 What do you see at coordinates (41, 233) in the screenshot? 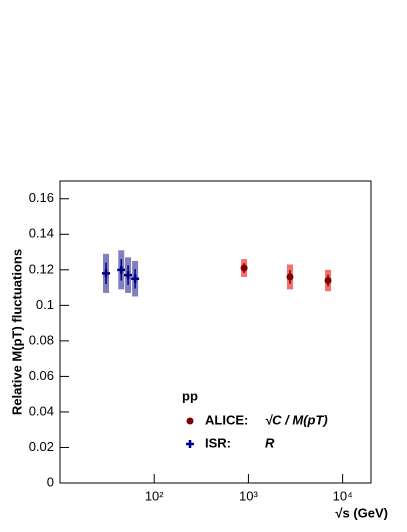
I see `y-tick-label: 0.14` at bounding box center [41, 233].